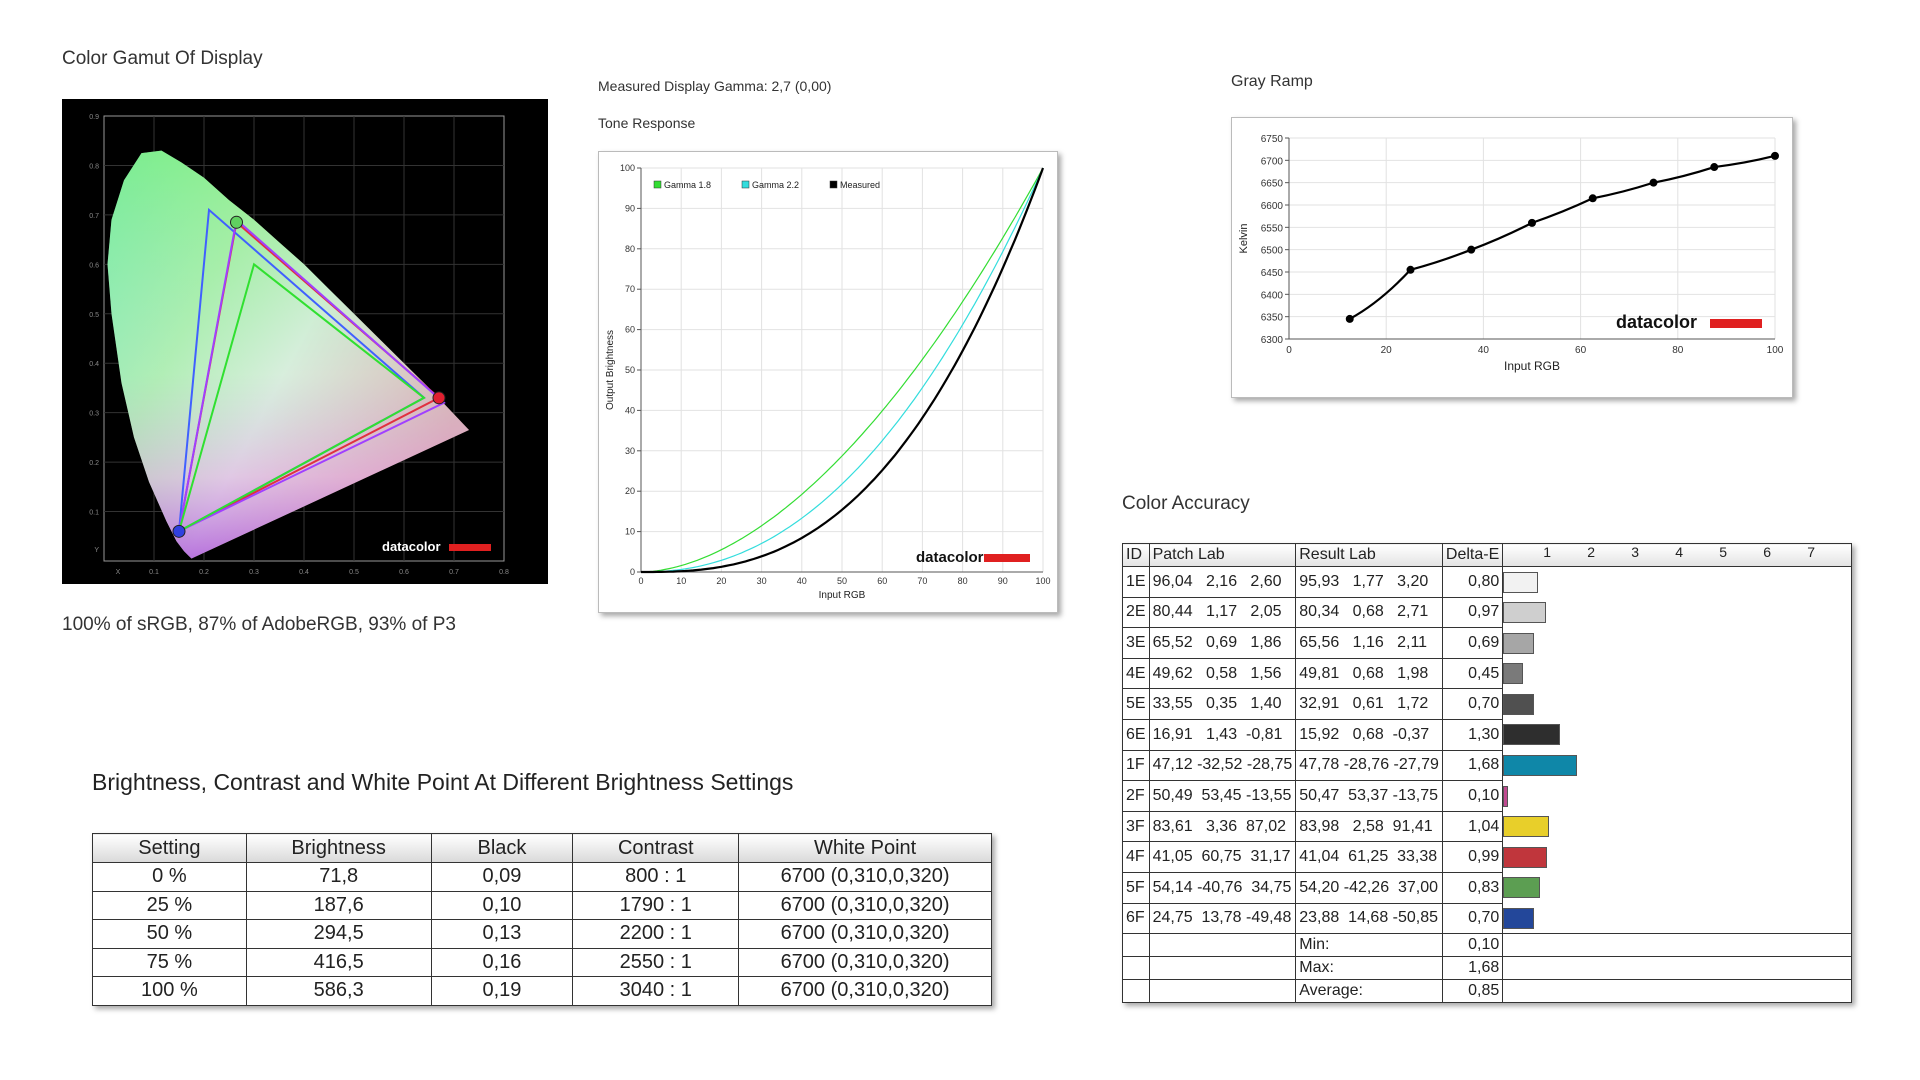 The height and width of the screenshot is (1080, 1920). I want to click on gamut-x-tick: 0.7, so click(454, 572).